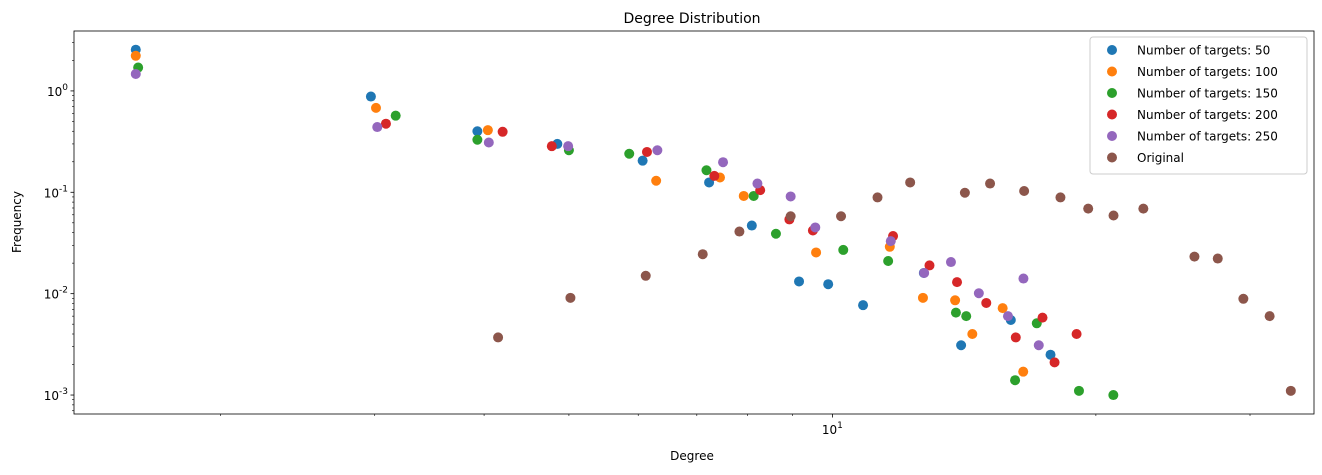 This screenshot has width=1322, height=475. Describe the element at coordinates (1192, 94) in the screenshot. I see `legend-entry: Number of targets: 150` at that location.